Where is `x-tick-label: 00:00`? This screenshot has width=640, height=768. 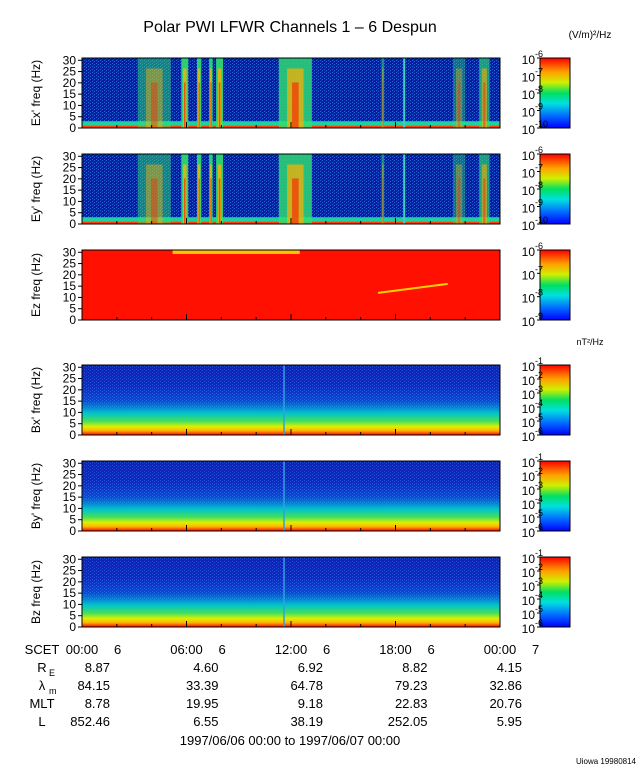
x-tick-label: 00:00 is located at coordinates (82, 649).